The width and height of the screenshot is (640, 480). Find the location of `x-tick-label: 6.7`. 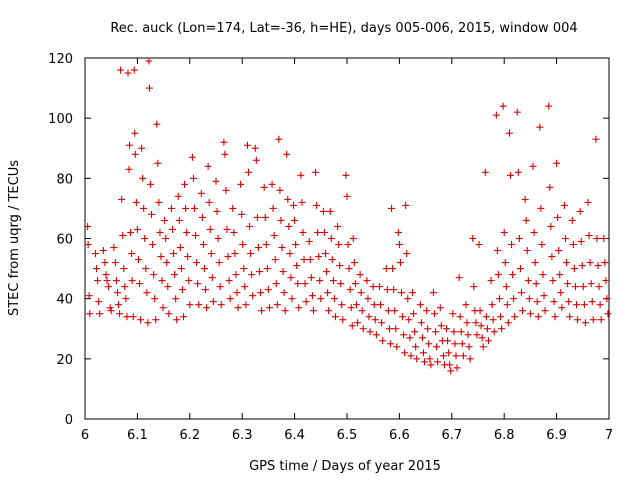

x-tick-label: 6.7 is located at coordinates (451, 435).